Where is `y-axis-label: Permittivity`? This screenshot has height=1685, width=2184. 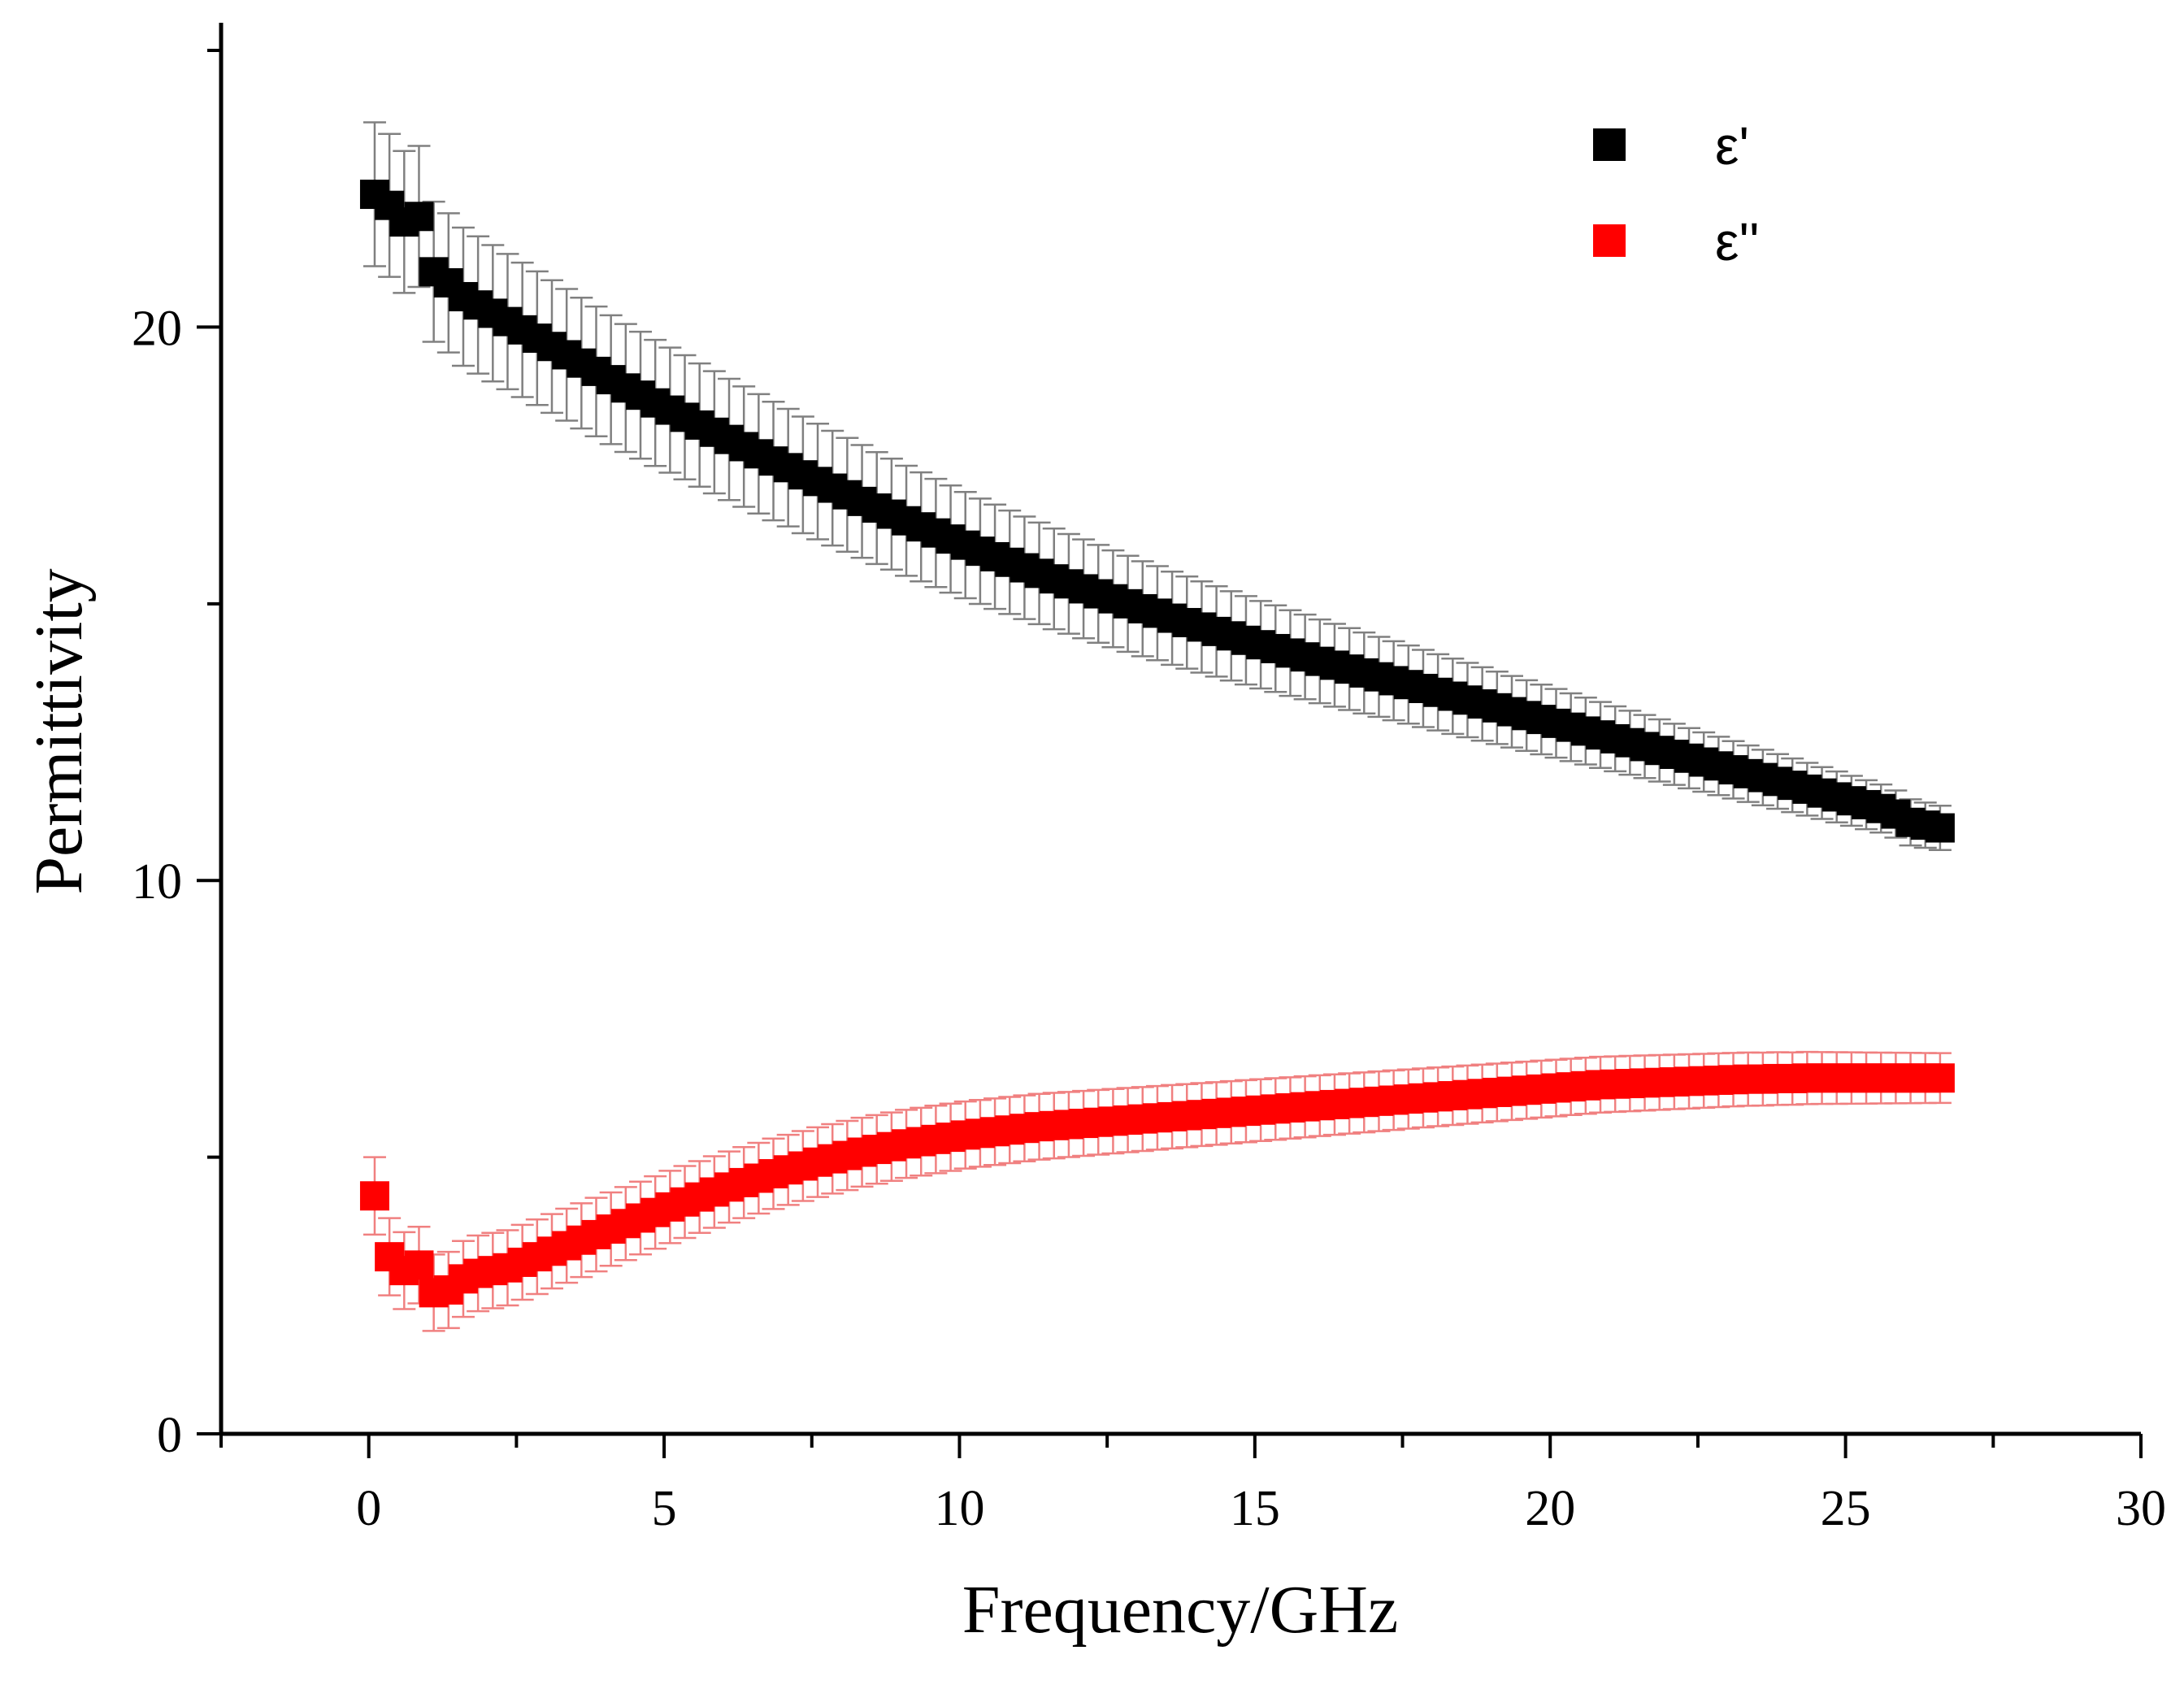 y-axis-label: Permittivity is located at coordinates (59, 731).